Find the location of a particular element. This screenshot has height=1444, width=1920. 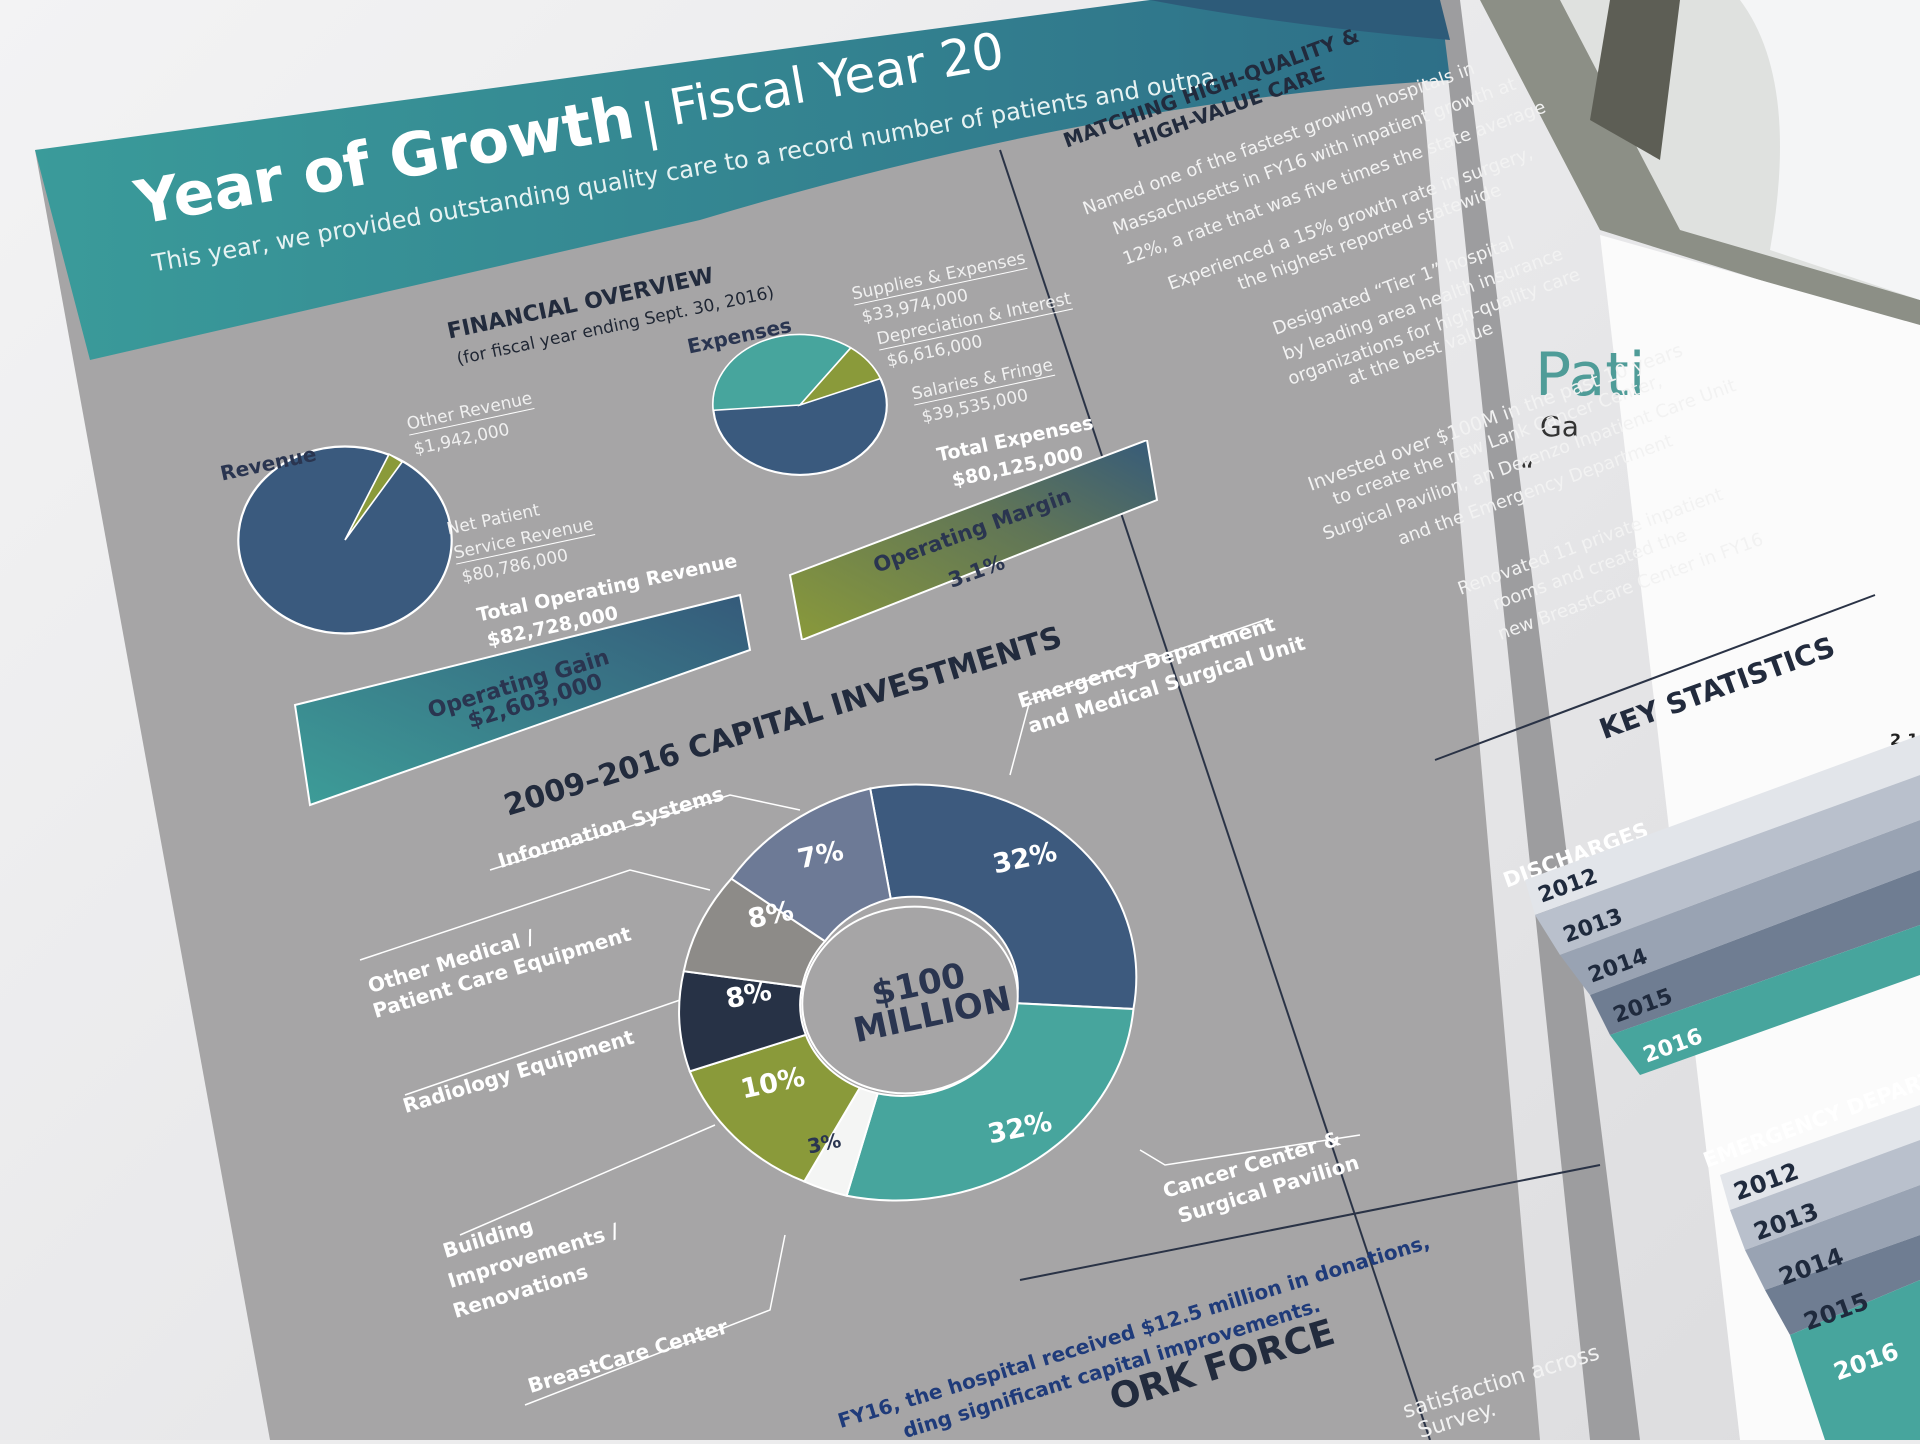

donut-slice-information-systems is located at coordinates (810, 865).